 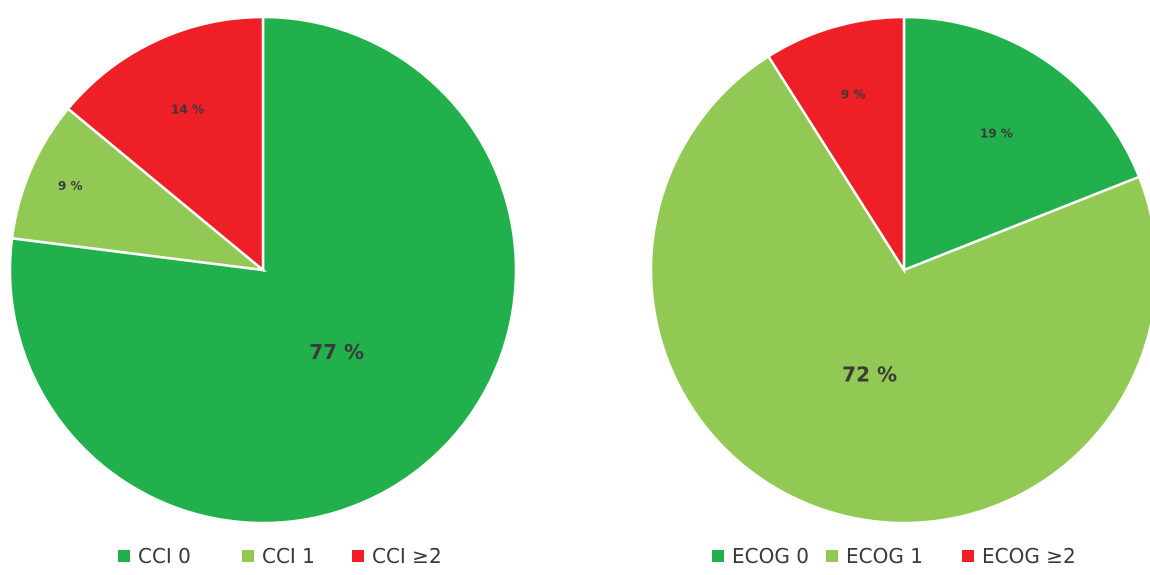 What do you see at coordinates (869, 374) in the screenshot?
I see `data-label-ecog-1: 72 %` at bounding box center [869, 374].